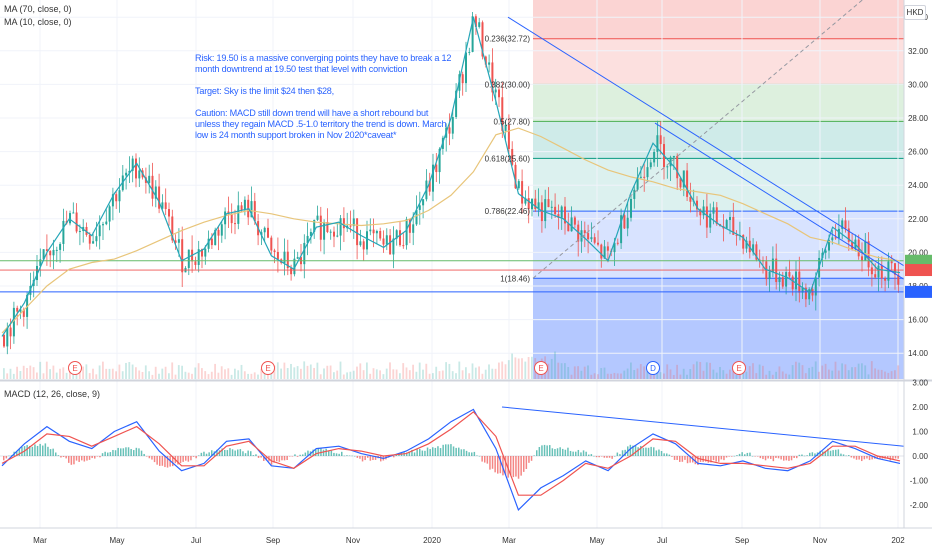 The height and width of the screenshot is (550, 932). I want to click on time-tick-label: Jul, so click(662, 540).